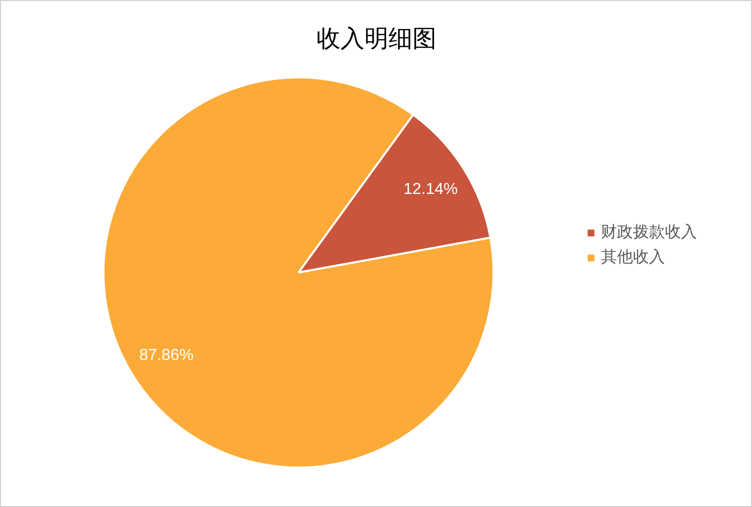 This screenshot has width=752, height=507. I want to click on legend-label: 其他收入, so click(633, 257).